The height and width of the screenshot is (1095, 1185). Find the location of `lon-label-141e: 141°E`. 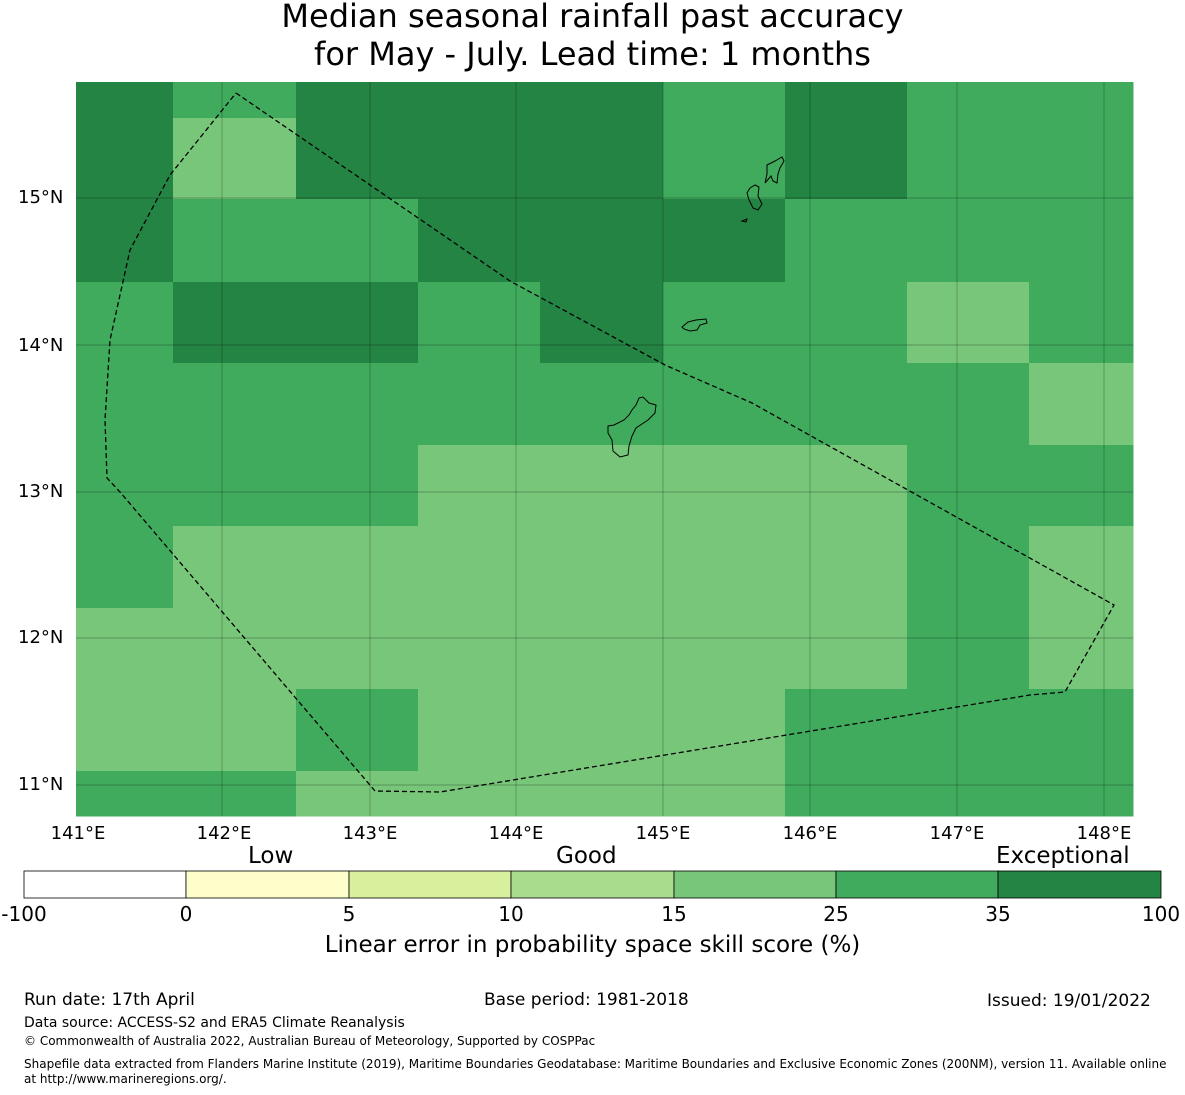

lon-label-141e: 141°E is located at coordinates (78, 833).